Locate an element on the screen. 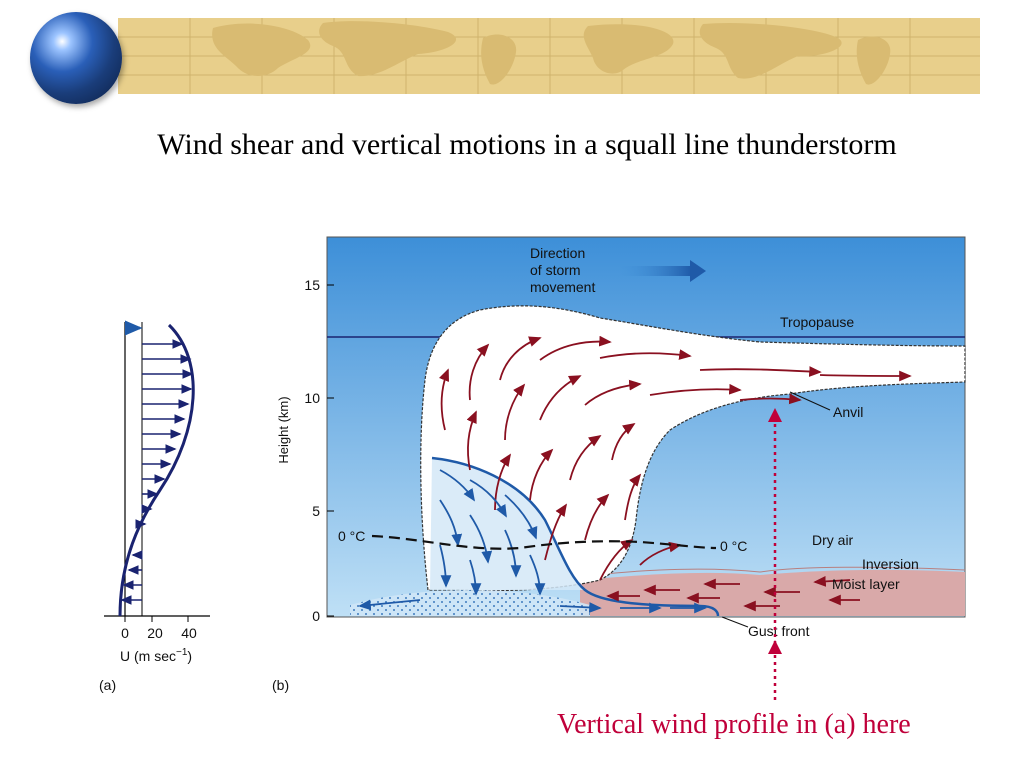  profile-tick-0: 0 is located at coordinates (125, 633).